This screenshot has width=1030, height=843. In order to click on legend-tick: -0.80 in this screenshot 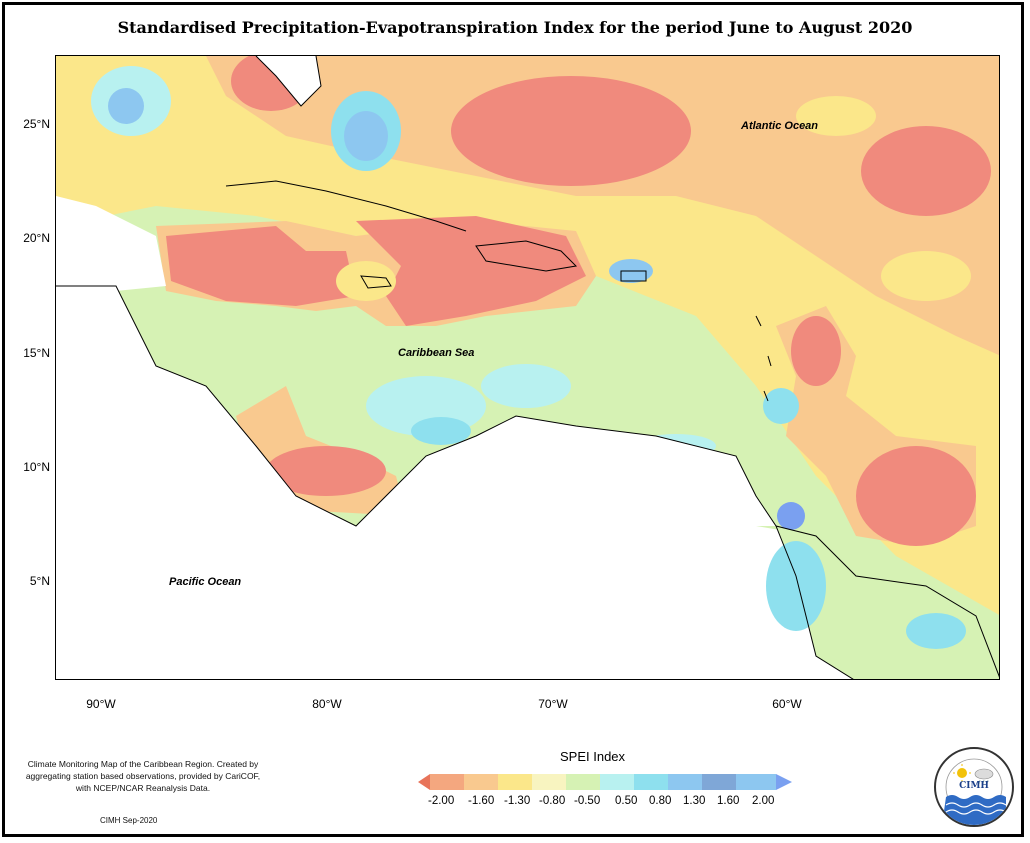, I will do `click(552, 801)`.